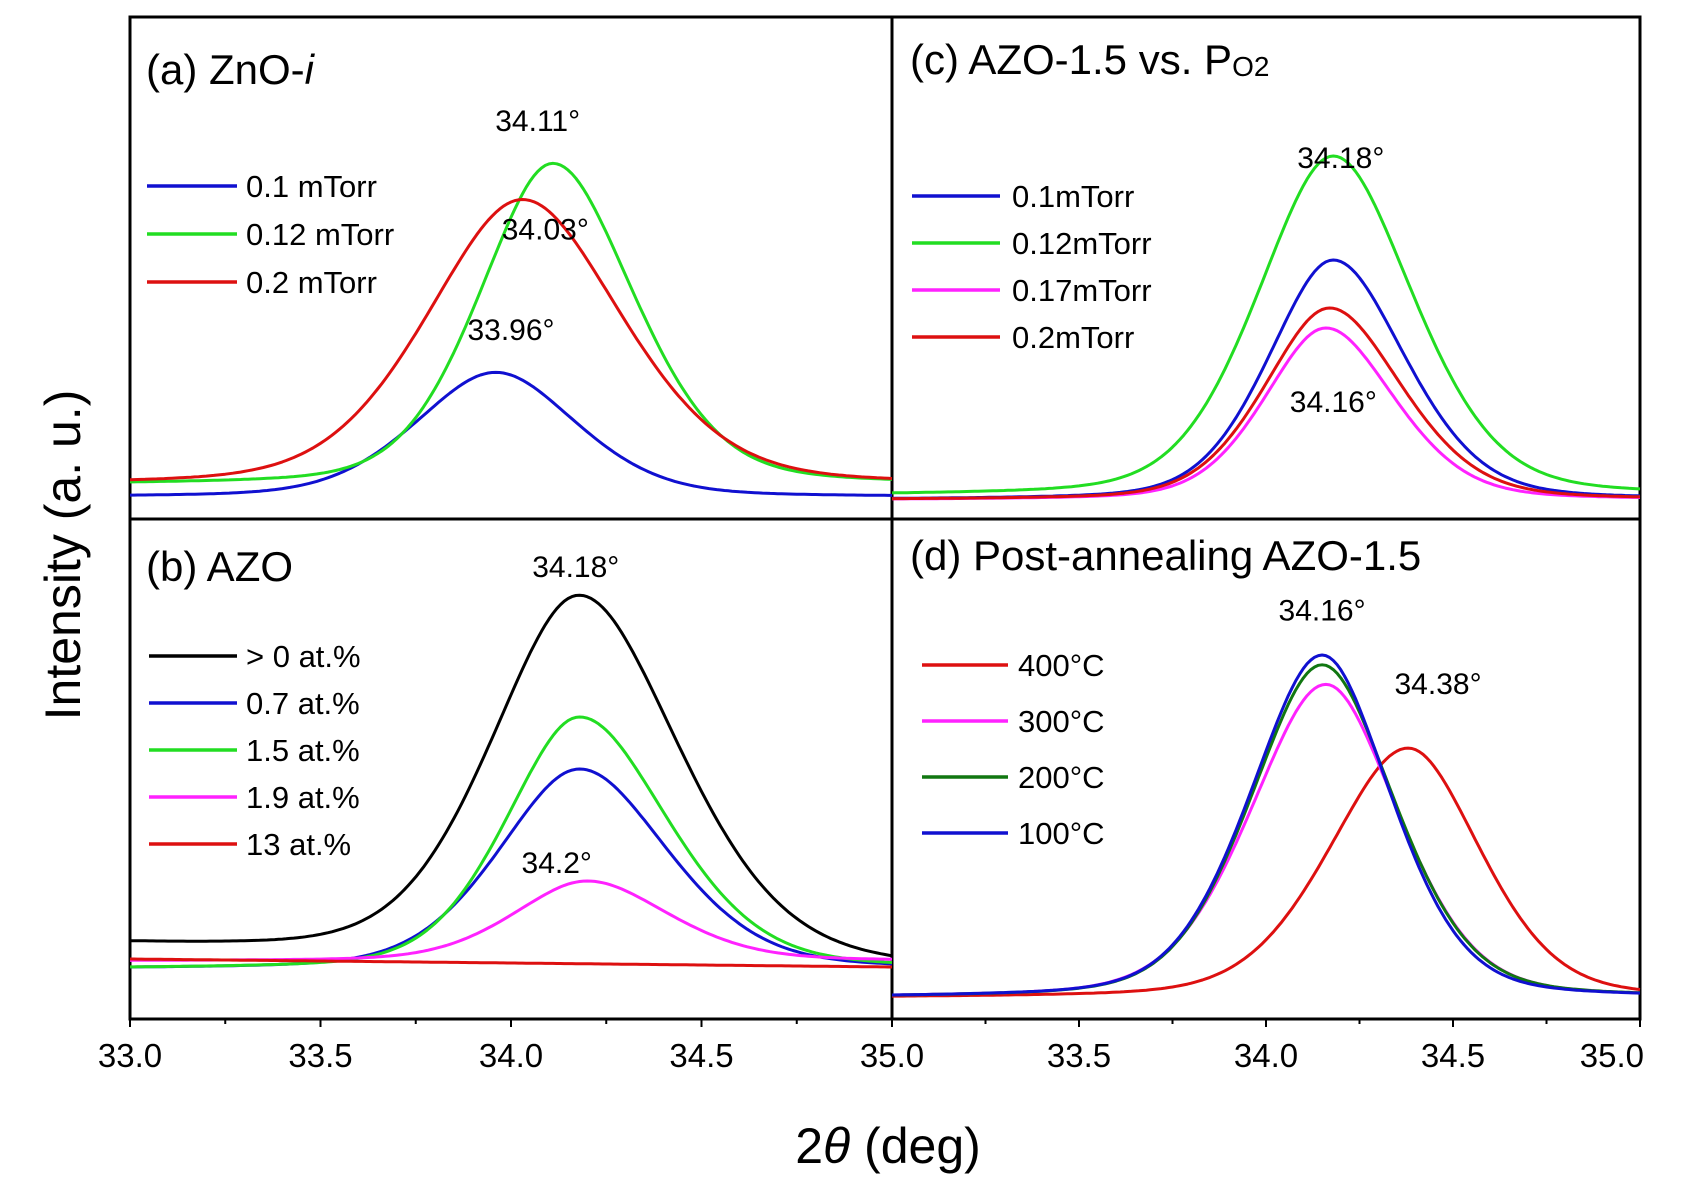 The height and width of the screenshot is (1201, 1701). What do you see at coordinates (1438, 684) in the screenshot?
I see `peak-label-d-1: 34.38°` at bounding box center [1438, 684].